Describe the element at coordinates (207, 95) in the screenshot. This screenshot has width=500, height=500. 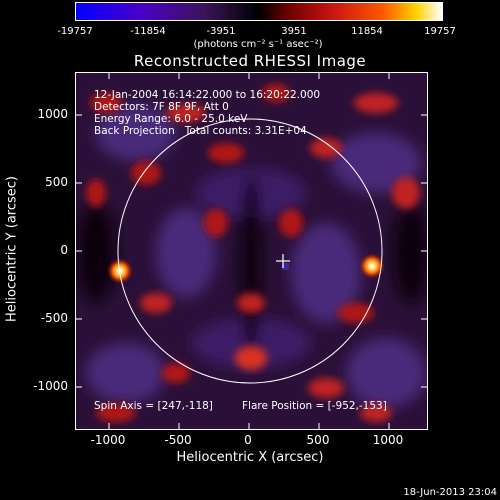
I see `time-range-label: 12-Jan-2004 16:14:22.000 to 16:20:22.000` at that location.